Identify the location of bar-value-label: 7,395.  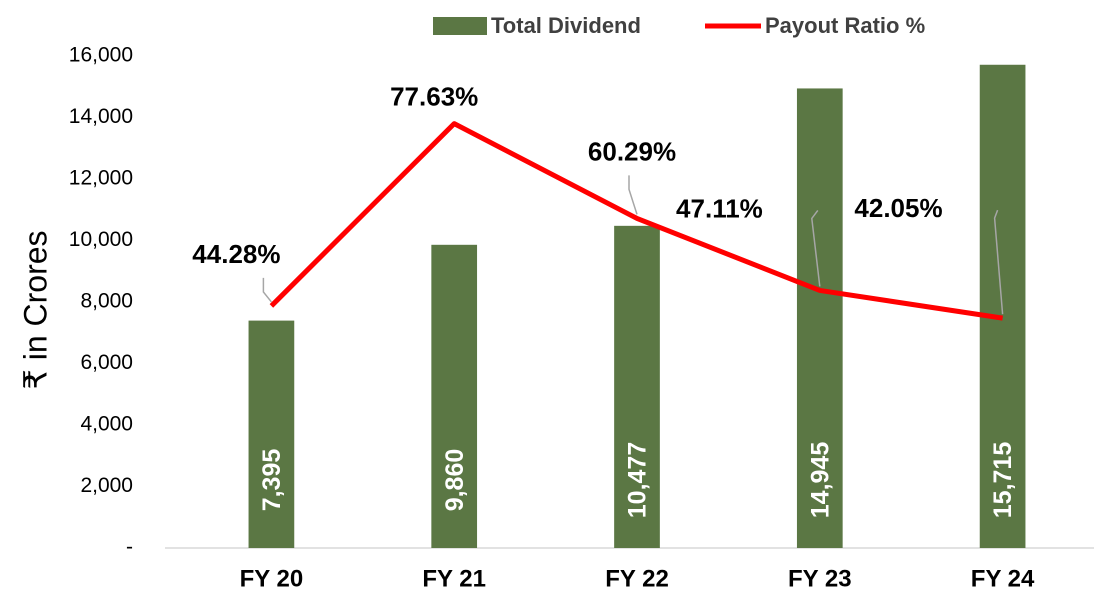
(272, 480).